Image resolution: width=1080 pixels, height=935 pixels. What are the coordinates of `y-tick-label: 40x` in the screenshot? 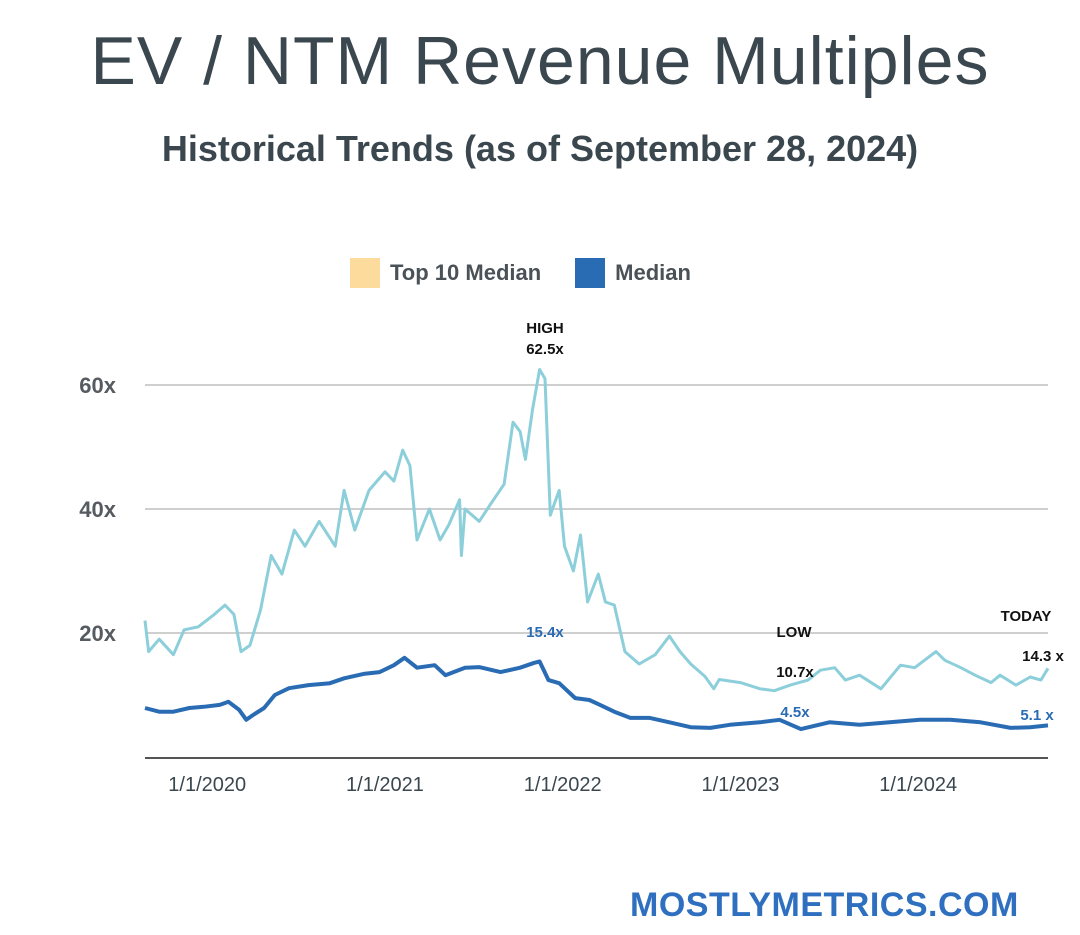 It's located at (97, 509).